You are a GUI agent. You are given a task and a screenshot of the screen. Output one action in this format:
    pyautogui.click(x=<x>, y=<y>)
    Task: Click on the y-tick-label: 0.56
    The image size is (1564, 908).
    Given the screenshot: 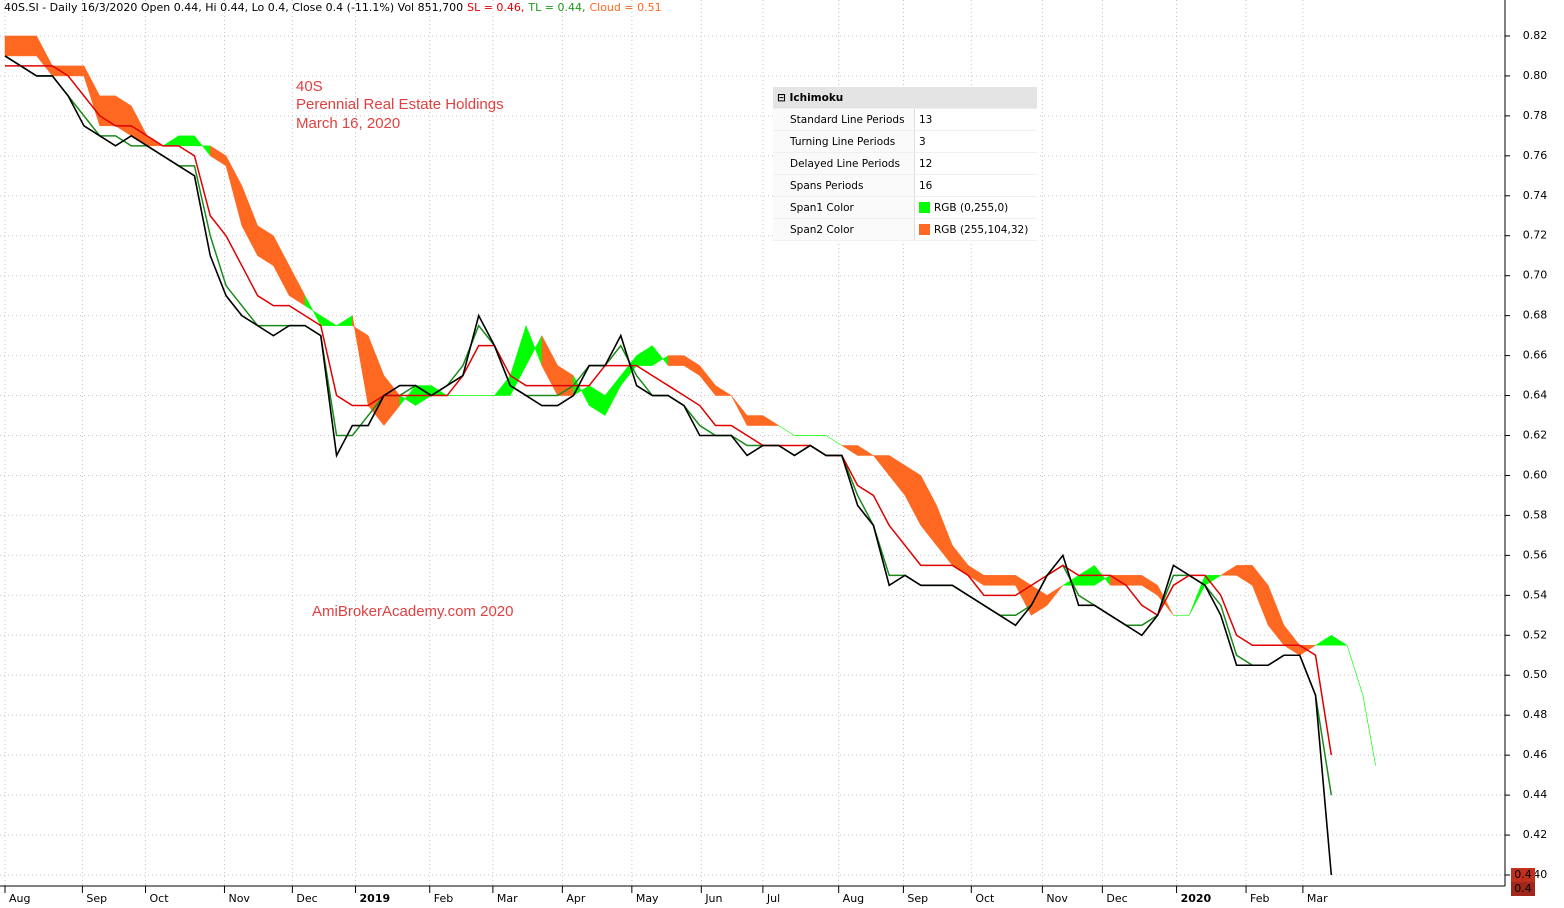 What is the action you would take?
    pyautogui.click(x=1535, y=554)
    